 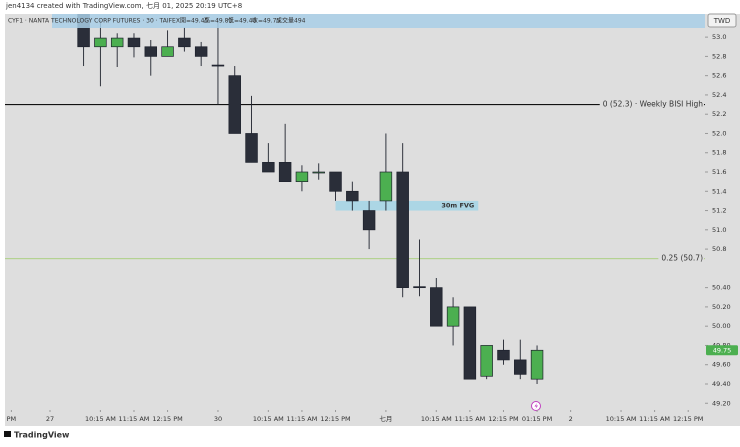 I want to click on y-tick-label: 53.0, so click(x=719, y=37).